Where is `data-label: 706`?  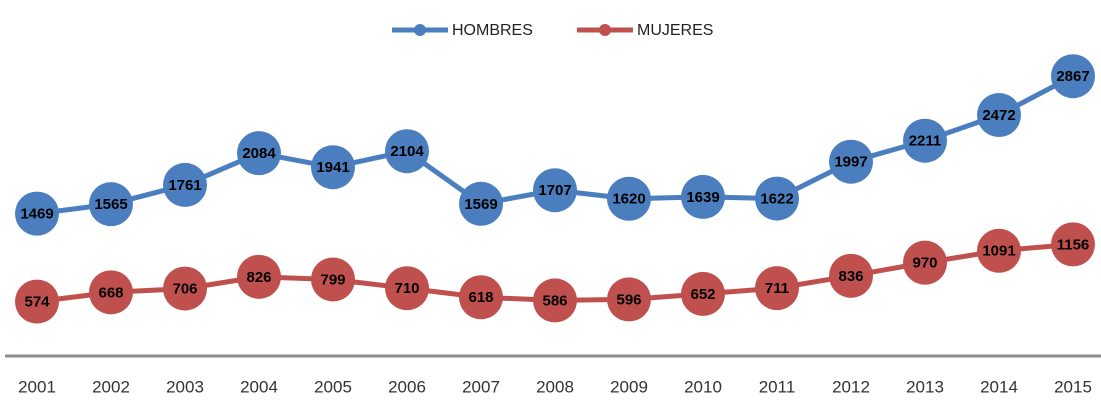 data-label: 706 is located at coordinates (184, 289).